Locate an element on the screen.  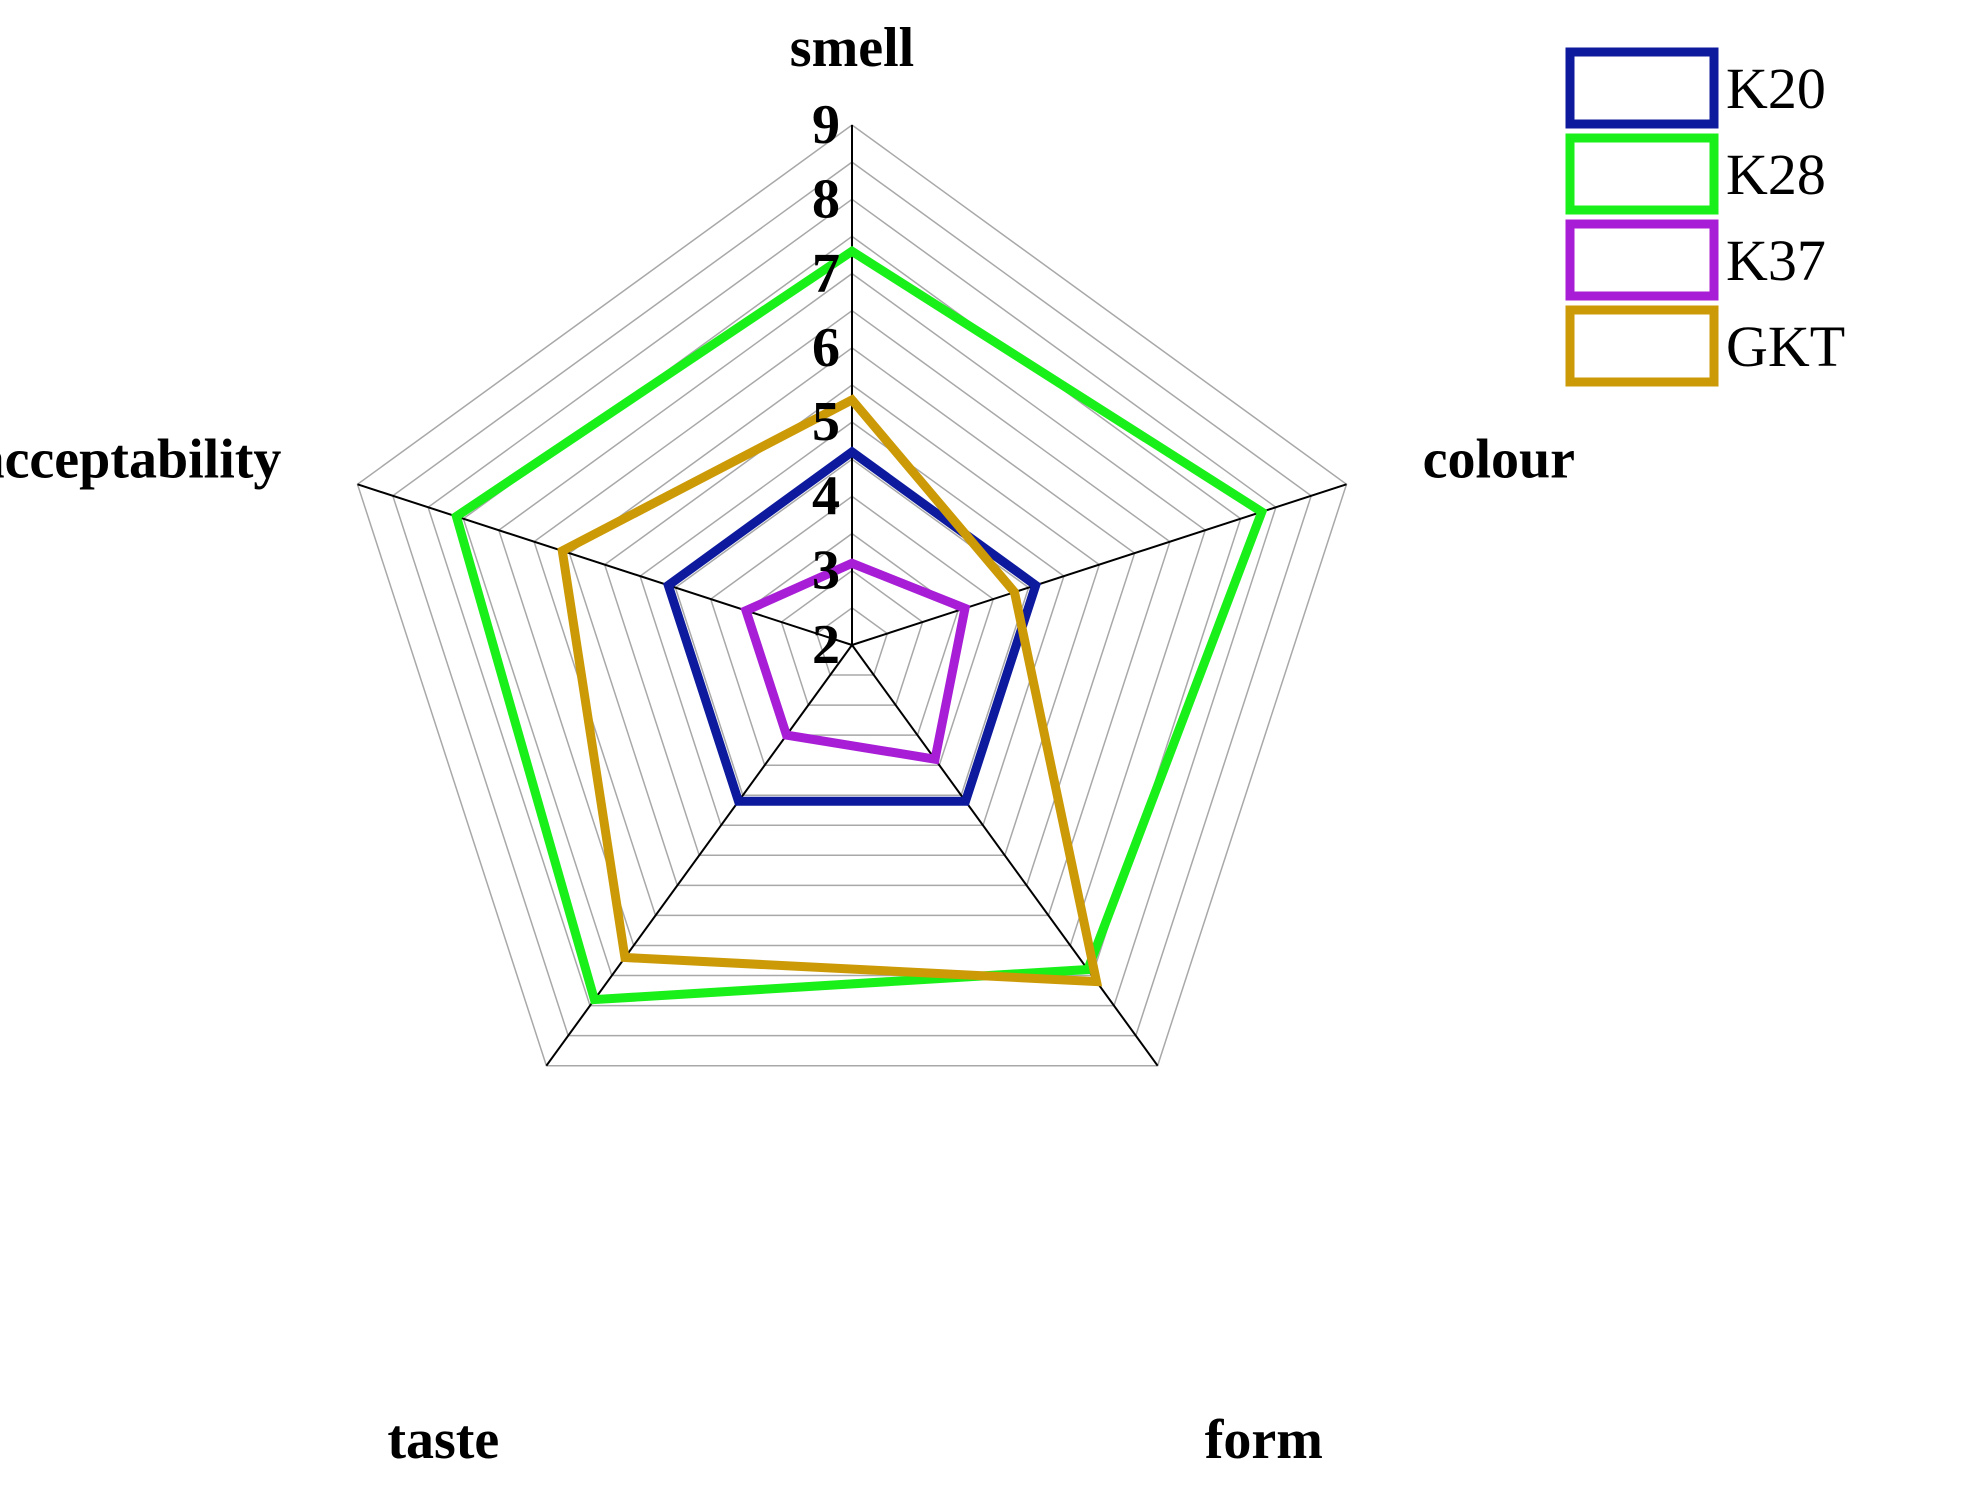
legend-swatch-gkt is located at coordinates (1642, 346).